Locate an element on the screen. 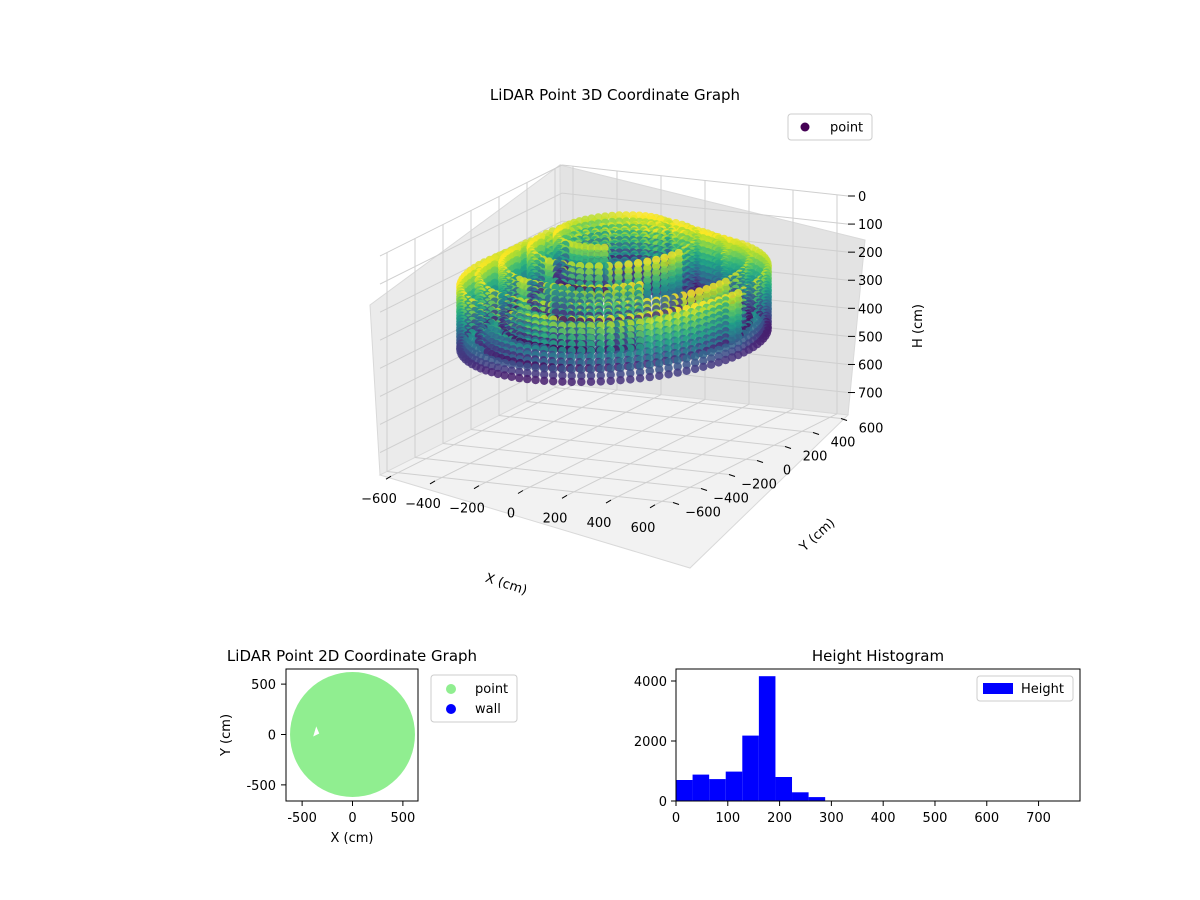 The image size is (1200, 900). x-tick-label-histogram: 500 is located at coordinates (935, 818).